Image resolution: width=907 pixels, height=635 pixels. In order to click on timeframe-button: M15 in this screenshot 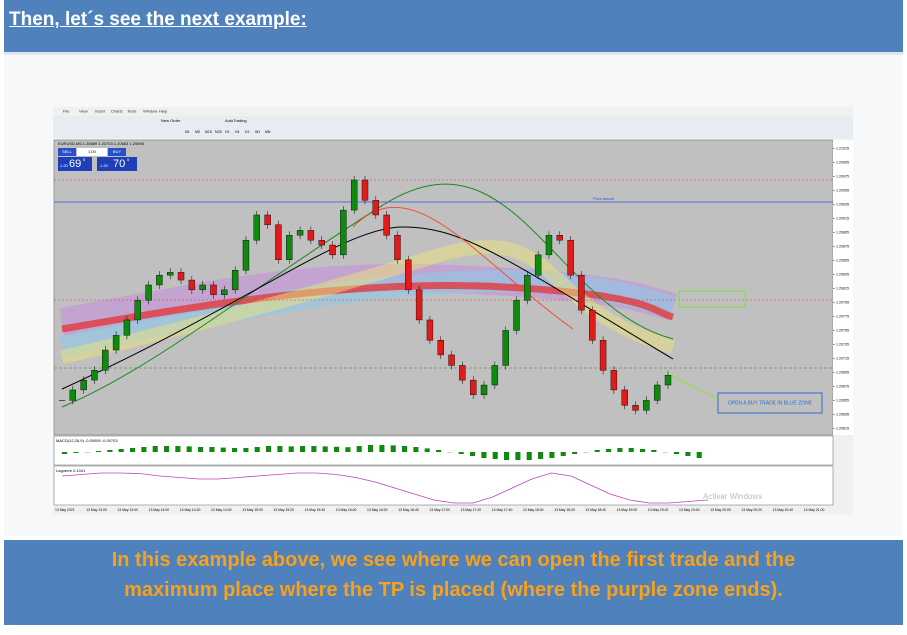, I will do `click(208, 132)`.